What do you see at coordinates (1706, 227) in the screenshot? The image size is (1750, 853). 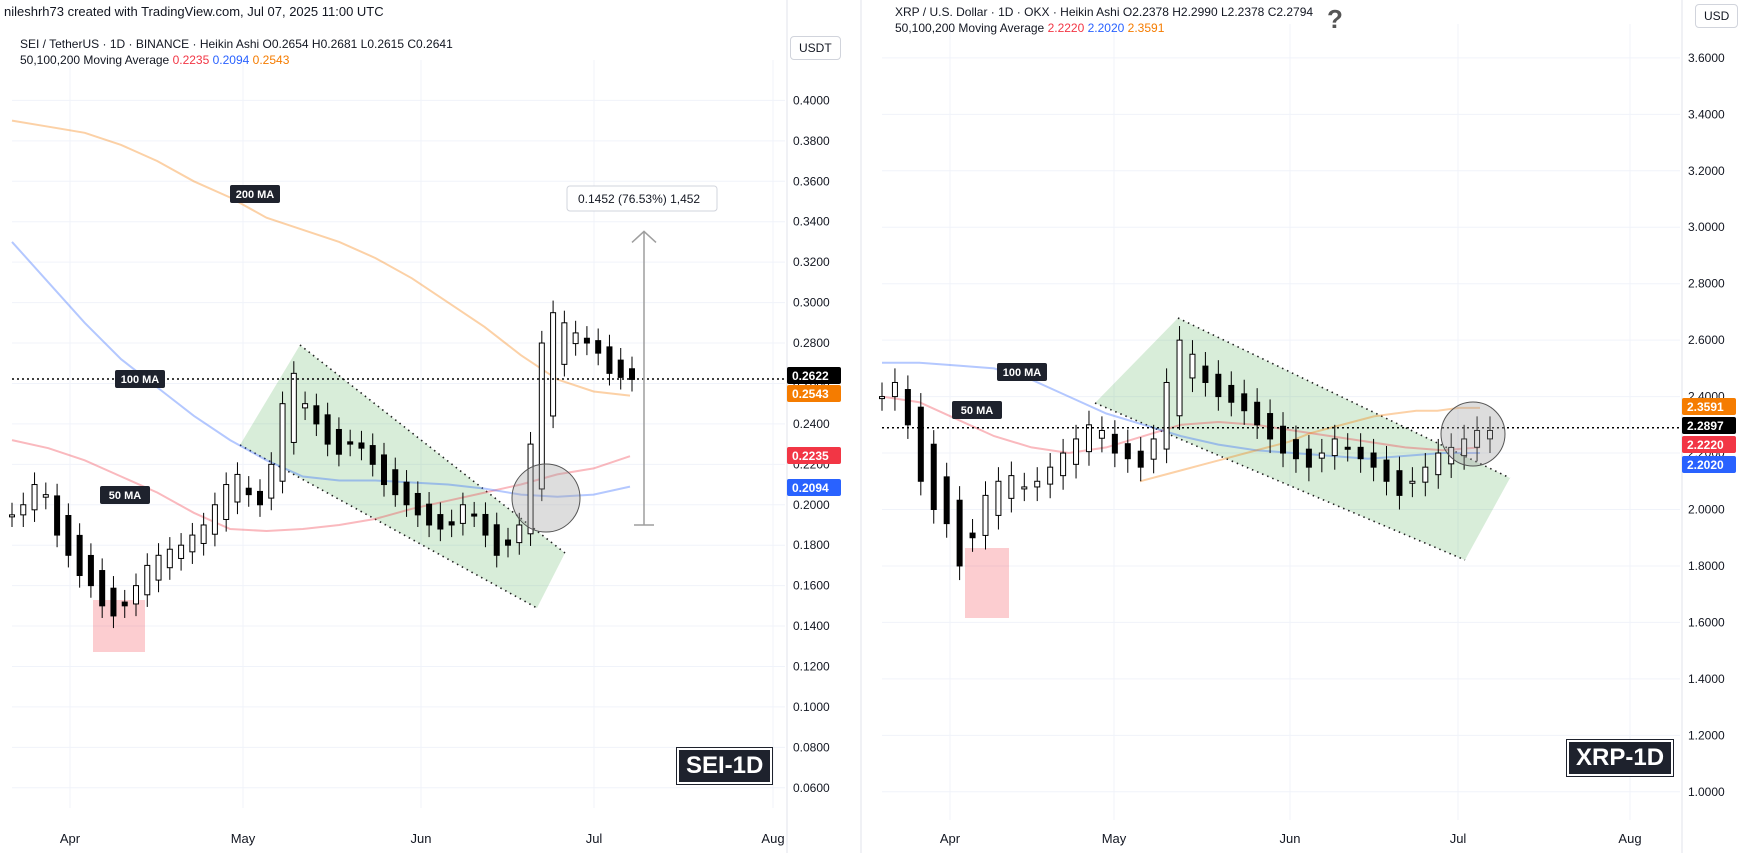 I see `xrp-y-tick: 3.0000` at bounding box center [1706, 227].